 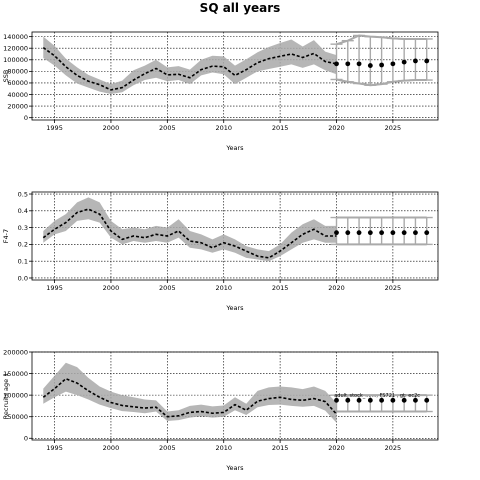 I want to click on y-tick-label: 50000, so click(x=17, y=417).